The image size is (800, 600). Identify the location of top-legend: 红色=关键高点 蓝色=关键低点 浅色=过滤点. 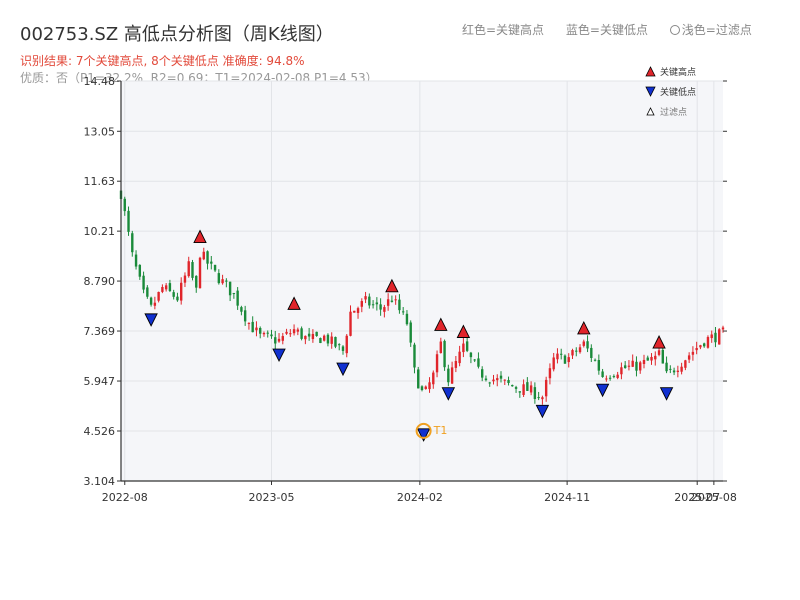
(616, 29).